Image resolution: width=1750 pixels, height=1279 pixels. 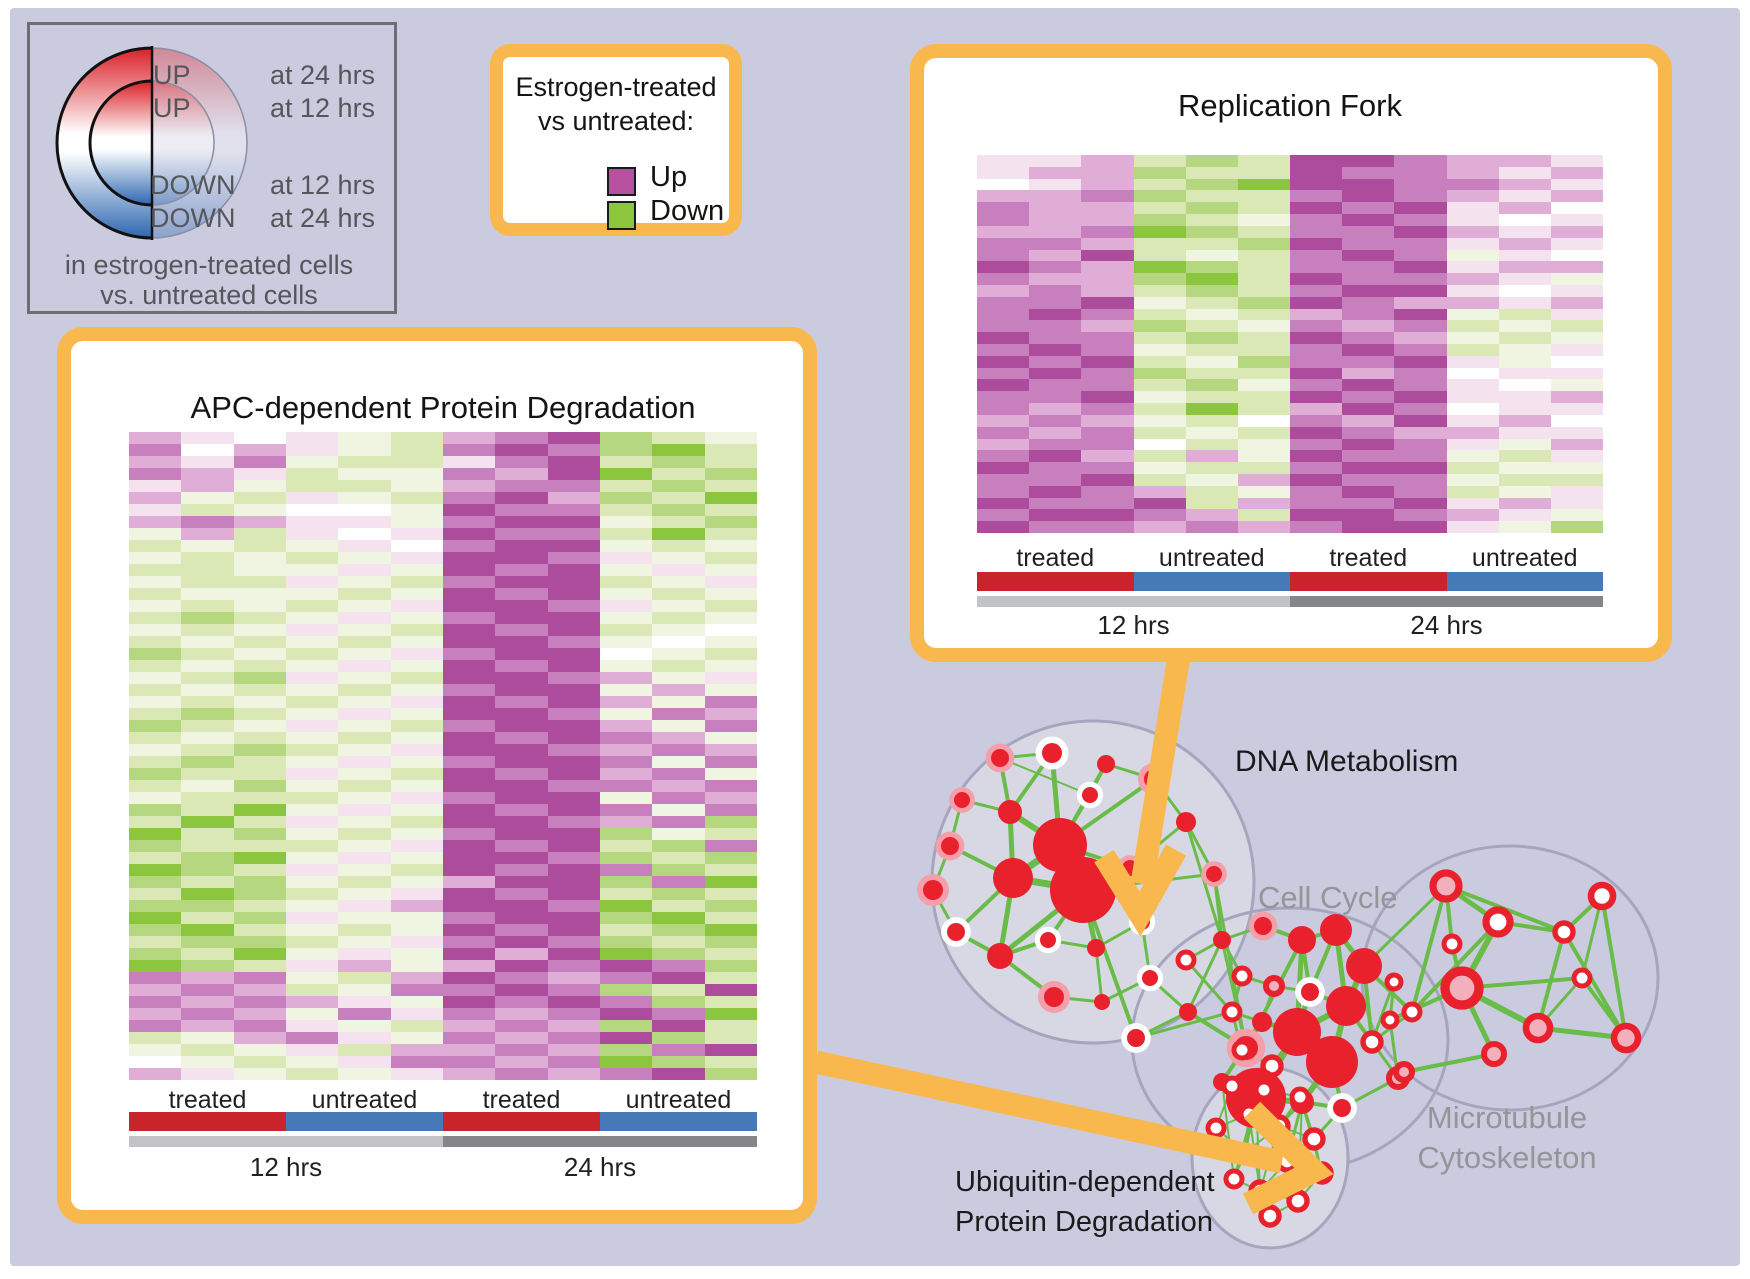 I want to click on ring-label-down24-term: DOWN, so click(x=193, y=218).